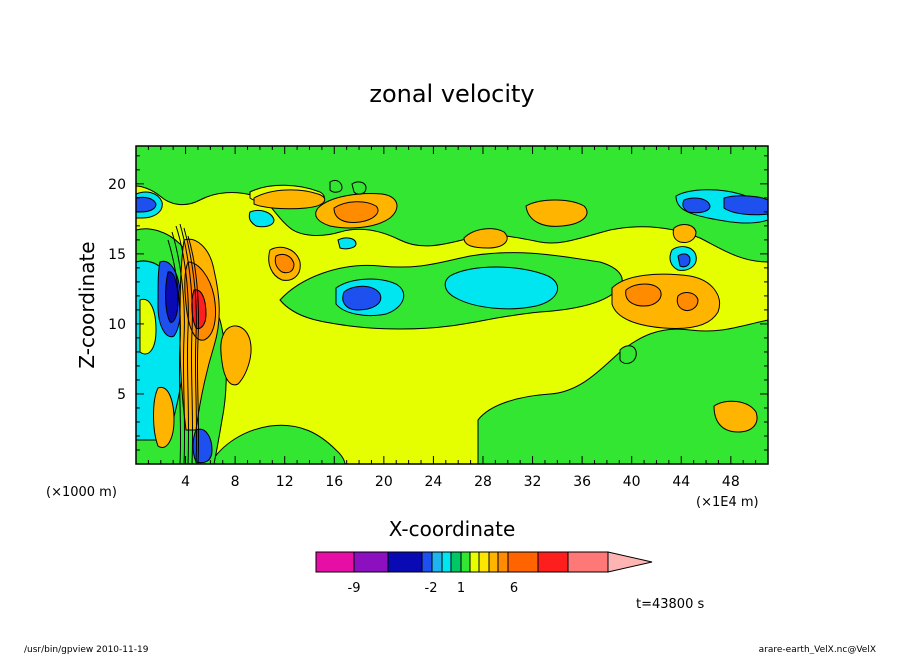  I want to click on orange-patch-bottom-left, so click(164, 417).